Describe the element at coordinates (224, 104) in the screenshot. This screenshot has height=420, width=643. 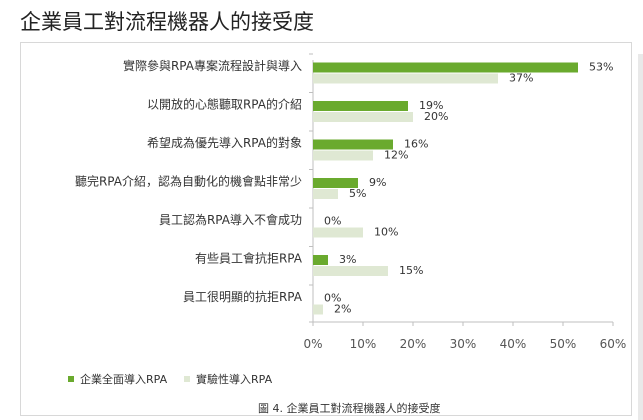
I see `category-label: 以開放的心態聽取RPA的介紹` at that location.